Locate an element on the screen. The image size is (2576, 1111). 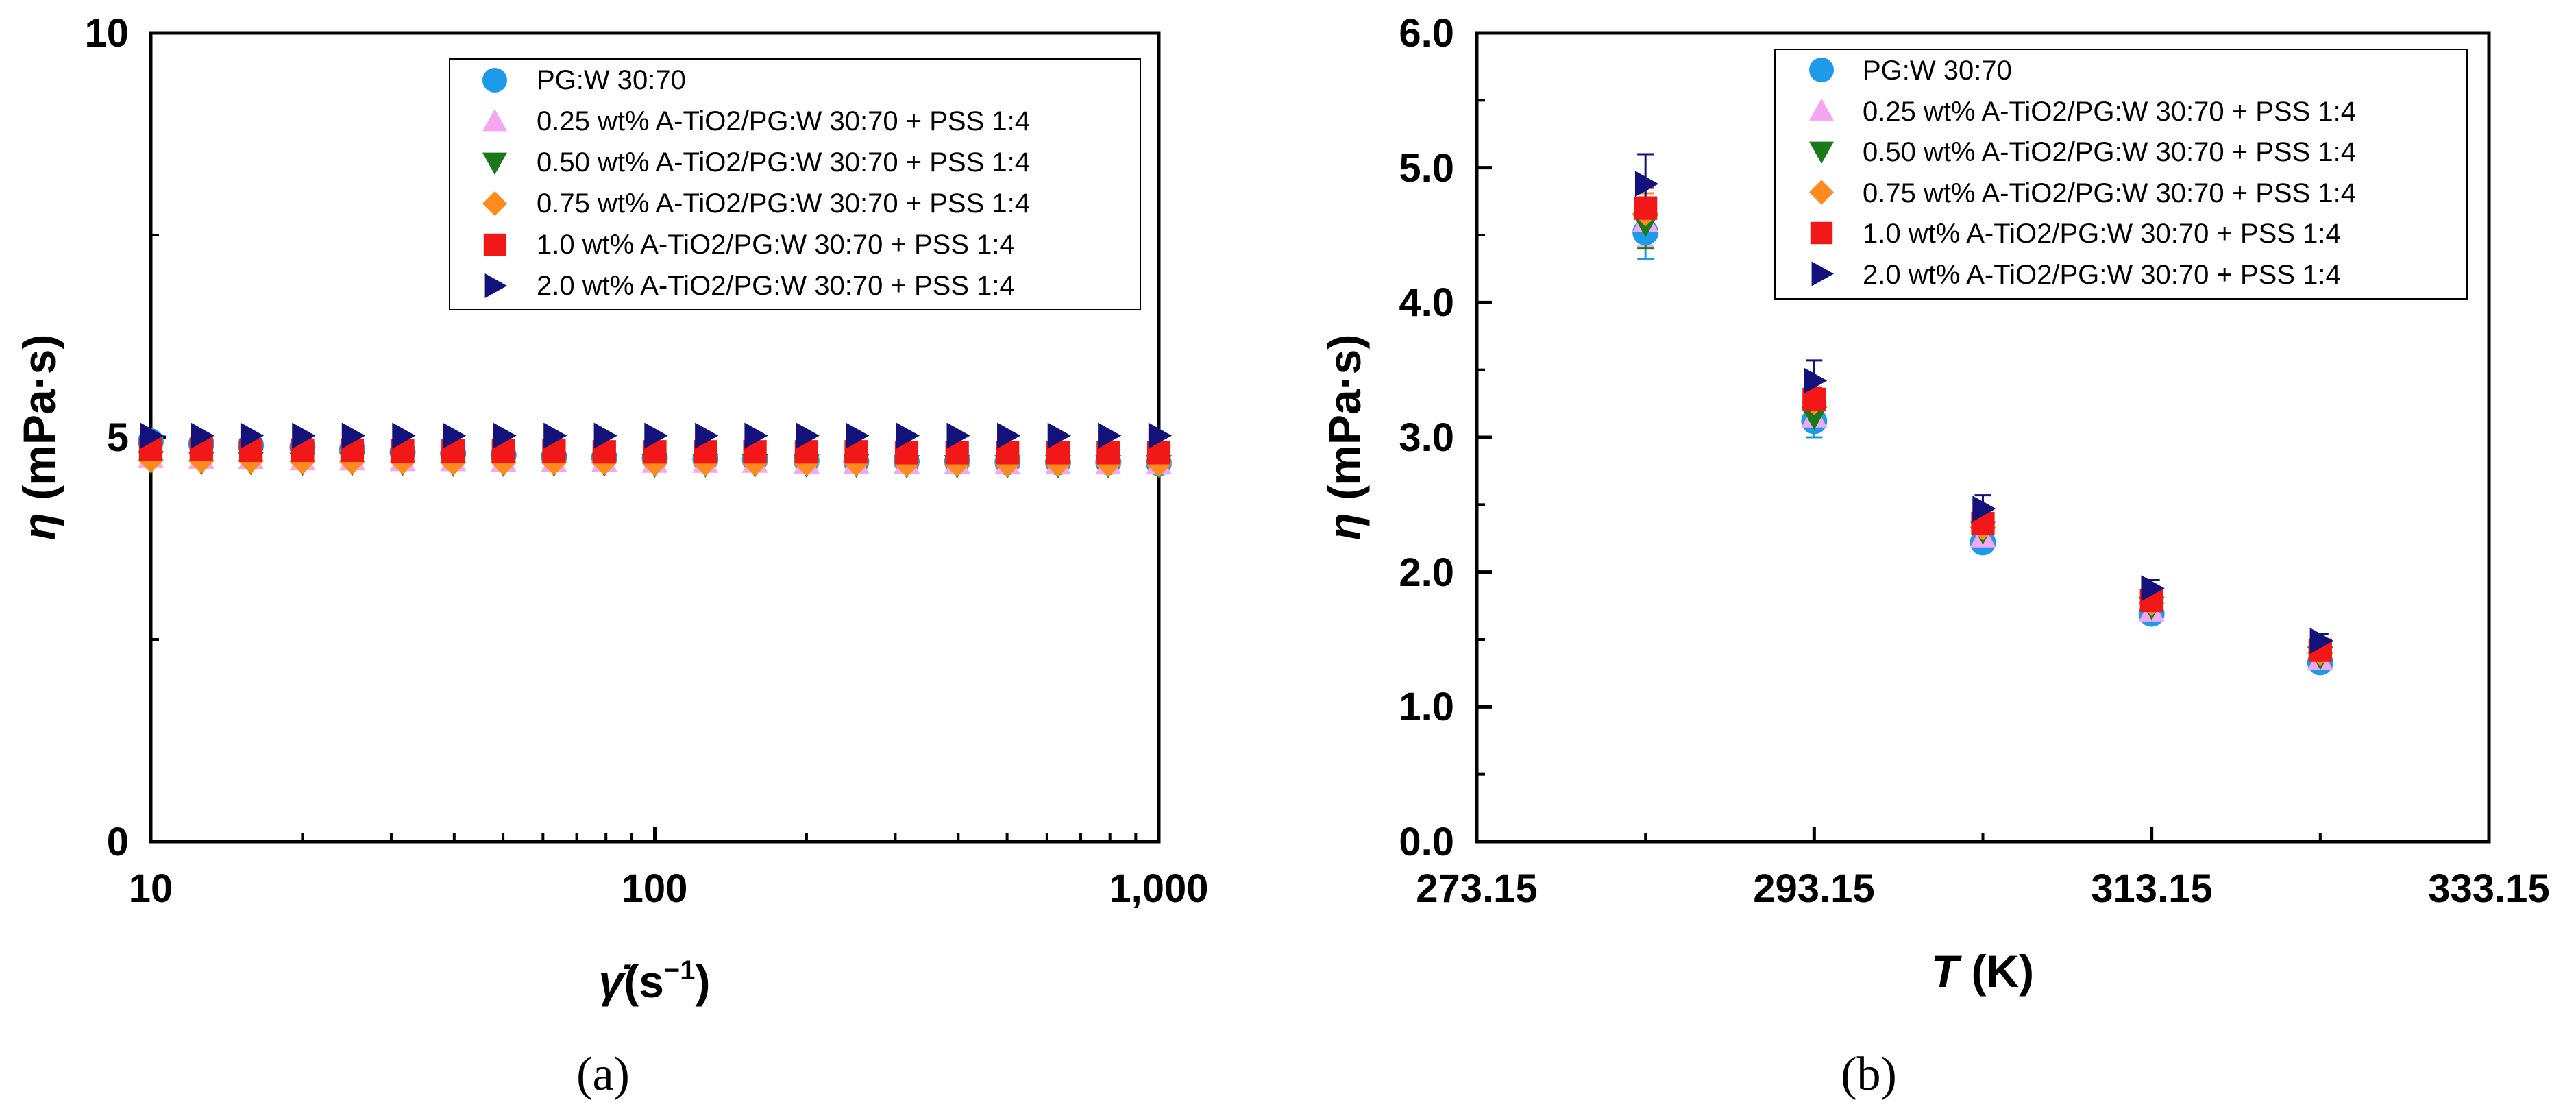
legend-b-label-4: 1.0 wt% A-TiO2/PG:W 30:70 + PSS 1:4 is located at coordinates (2102, 234).